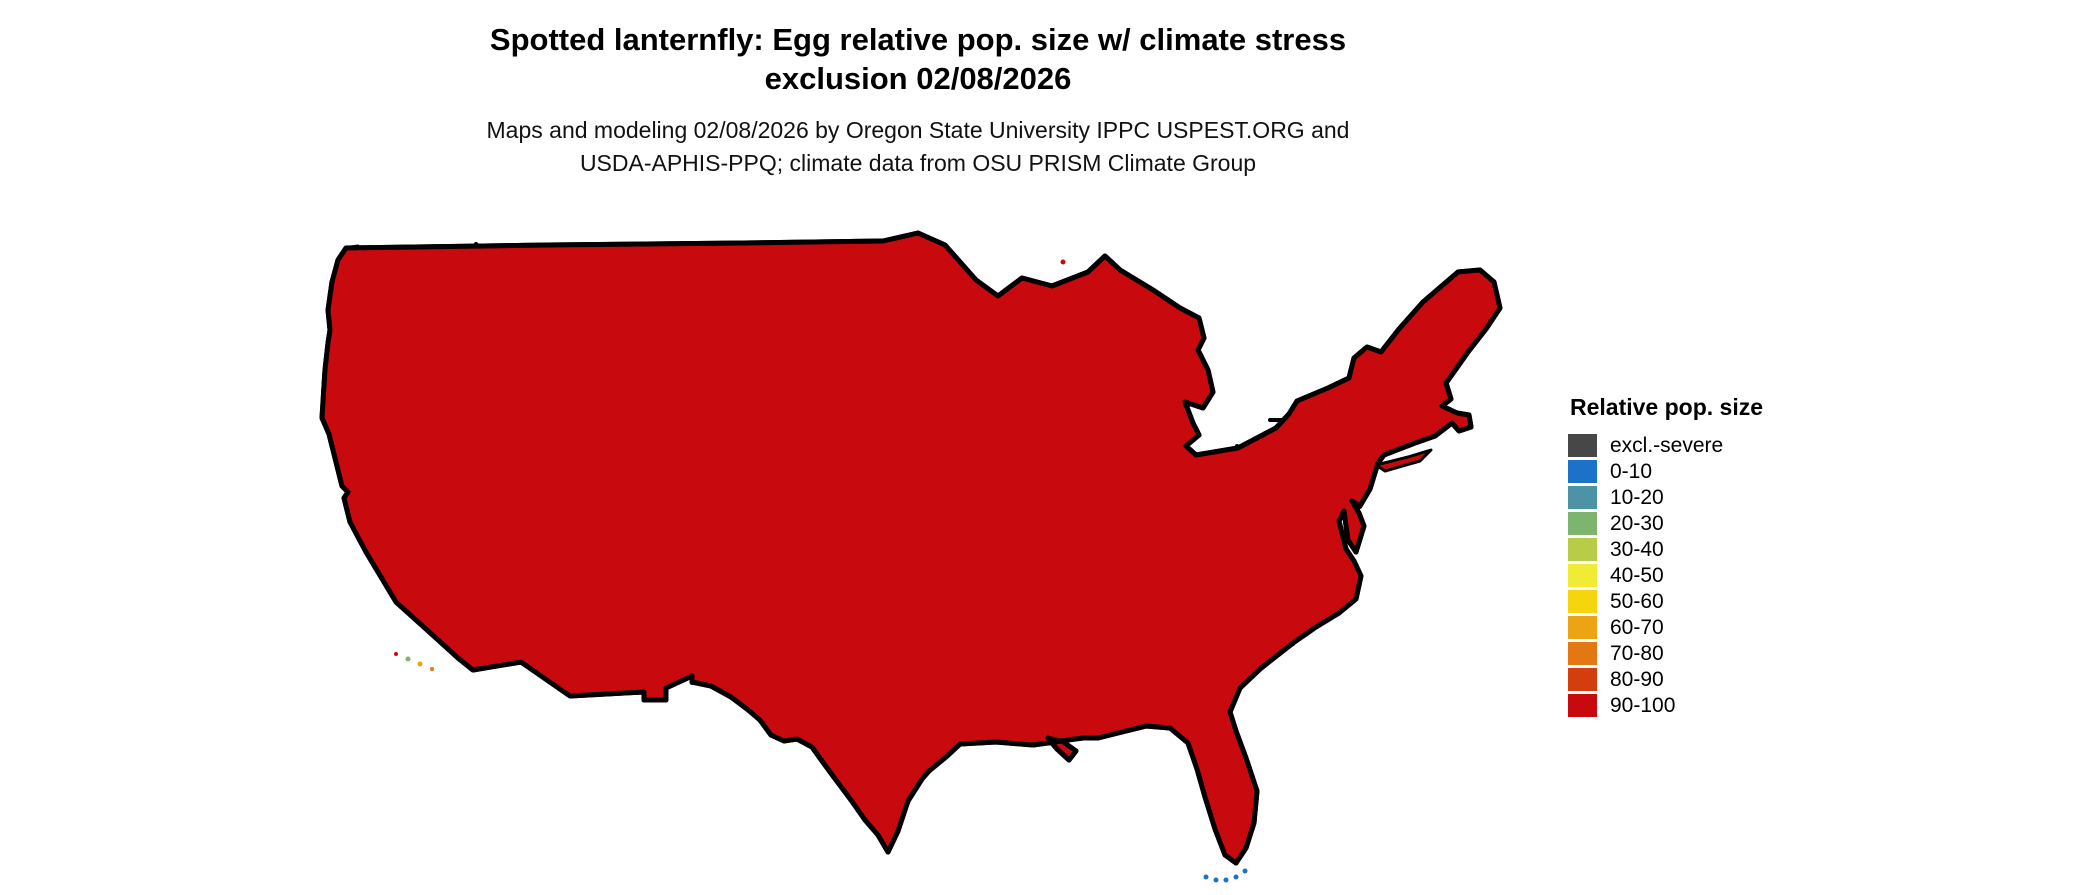  Describe the element at coordinates (1698, 705) in the screenshot. I see `legend-item-90-100: 90-100` at that location.